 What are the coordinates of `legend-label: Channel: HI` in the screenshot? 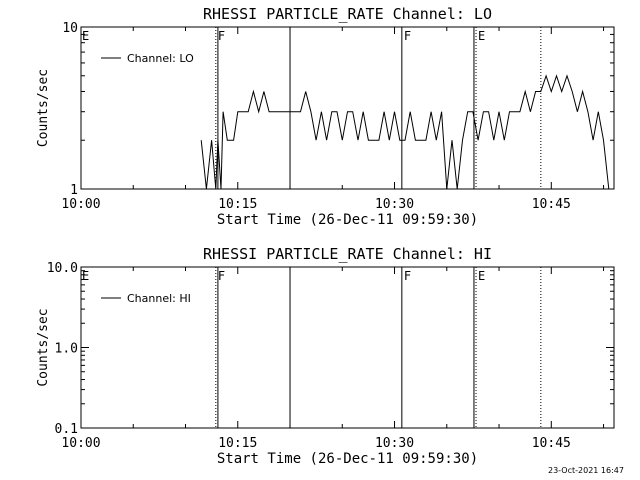 It's located at (159, 298).